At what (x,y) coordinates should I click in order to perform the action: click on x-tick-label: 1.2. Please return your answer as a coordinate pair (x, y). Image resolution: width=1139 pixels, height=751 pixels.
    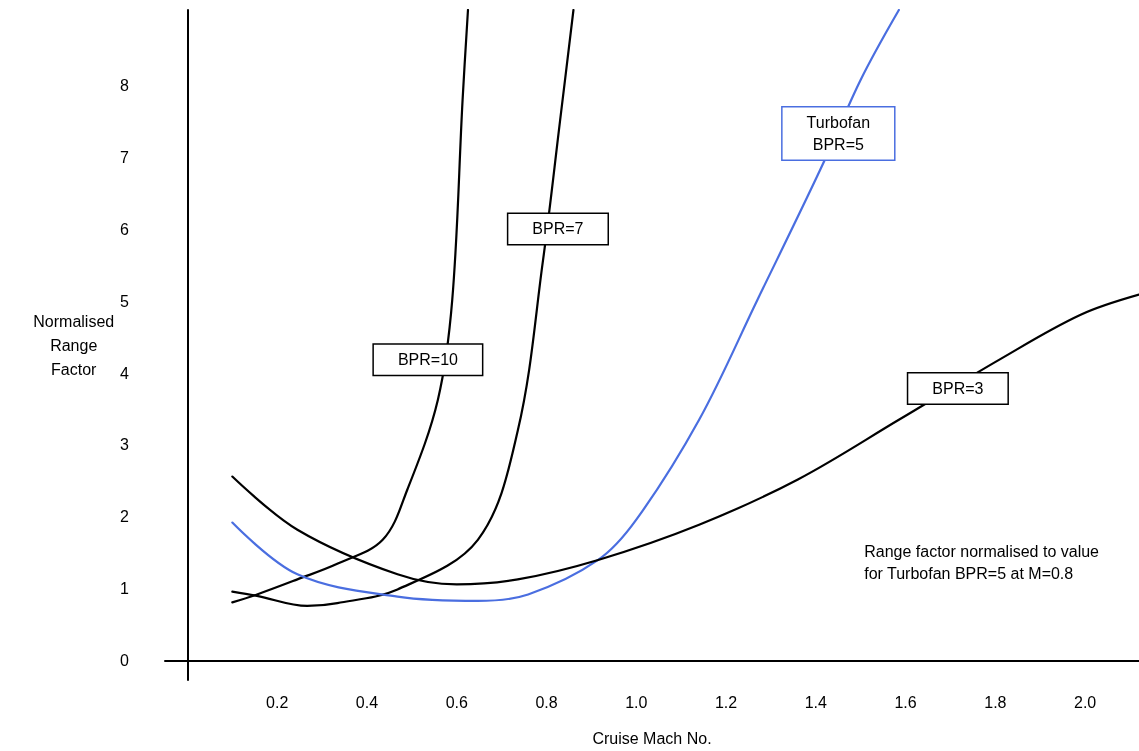
    Looking at the image, I should click on (726, 702).